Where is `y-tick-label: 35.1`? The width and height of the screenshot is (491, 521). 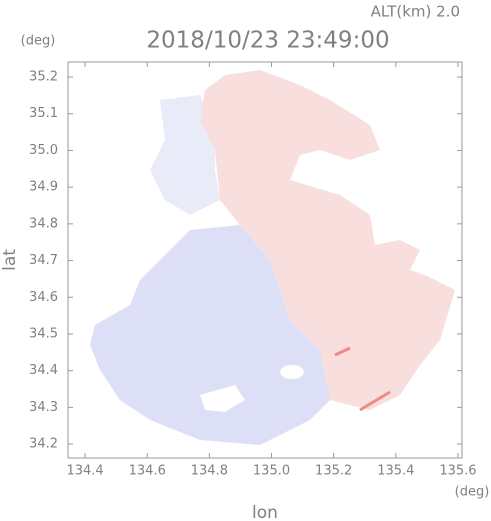 y-tick-label: 35.1 is located at coordinates (43, 113).